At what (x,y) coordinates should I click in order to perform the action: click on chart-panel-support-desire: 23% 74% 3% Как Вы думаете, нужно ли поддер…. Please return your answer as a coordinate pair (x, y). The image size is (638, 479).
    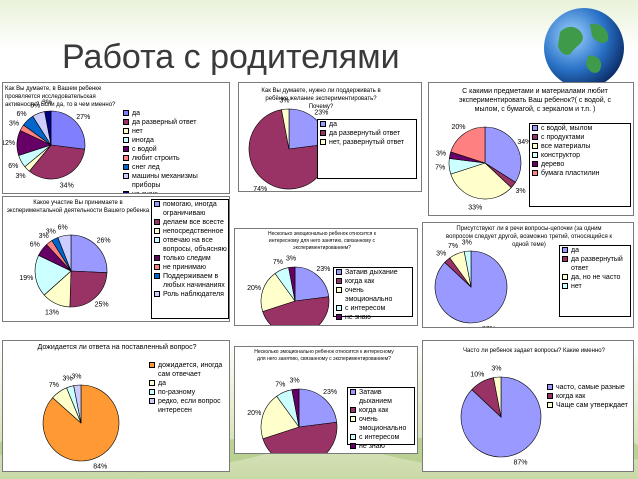
    Looking at the image, I should click on (330, 137).